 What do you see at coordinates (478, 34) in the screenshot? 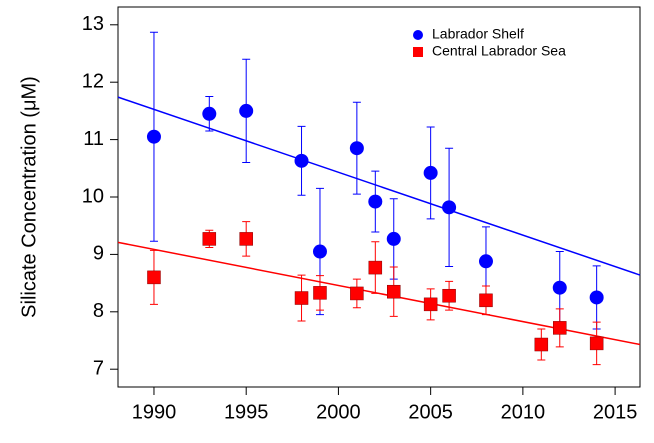
I see `legend-label: Labrador Shelf` at bounding box center [478, 34].